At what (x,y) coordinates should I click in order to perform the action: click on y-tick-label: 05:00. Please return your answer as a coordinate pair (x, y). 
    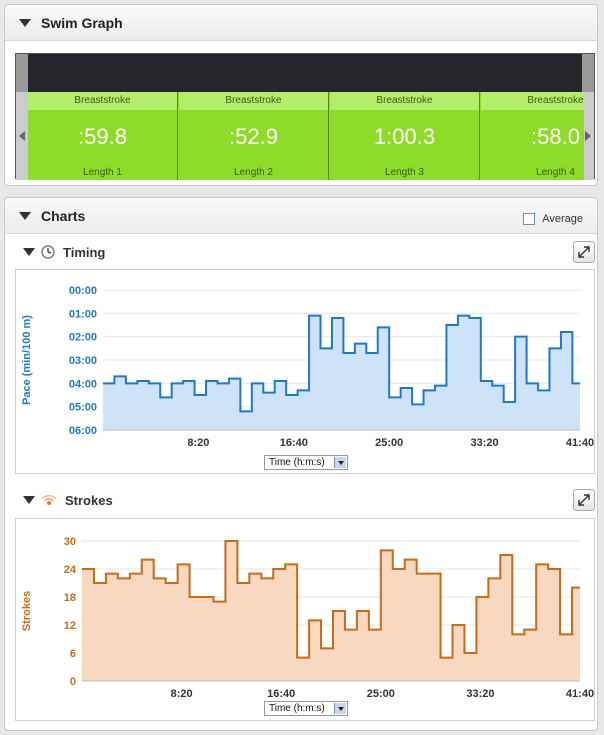
    Looking at the image, I should click on (83, 408).